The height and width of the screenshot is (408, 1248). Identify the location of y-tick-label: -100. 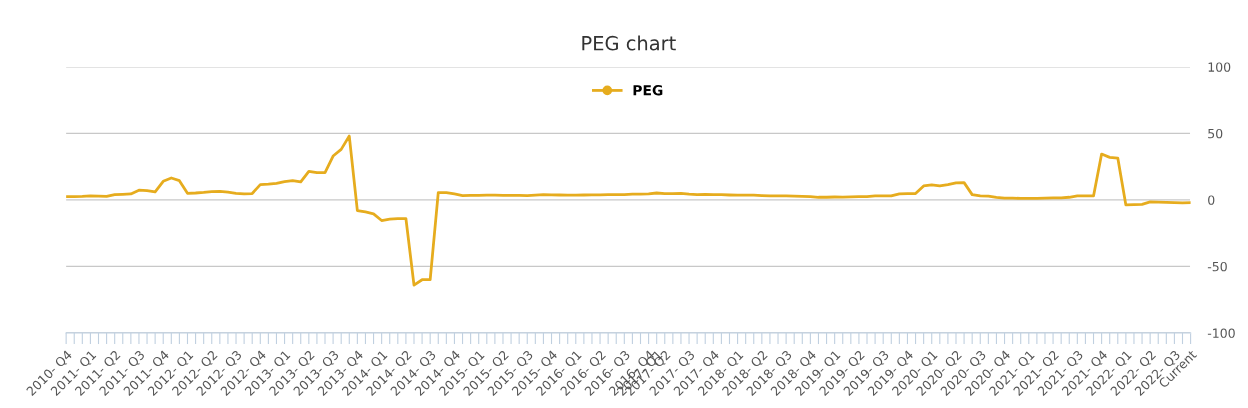
(1221, 333).